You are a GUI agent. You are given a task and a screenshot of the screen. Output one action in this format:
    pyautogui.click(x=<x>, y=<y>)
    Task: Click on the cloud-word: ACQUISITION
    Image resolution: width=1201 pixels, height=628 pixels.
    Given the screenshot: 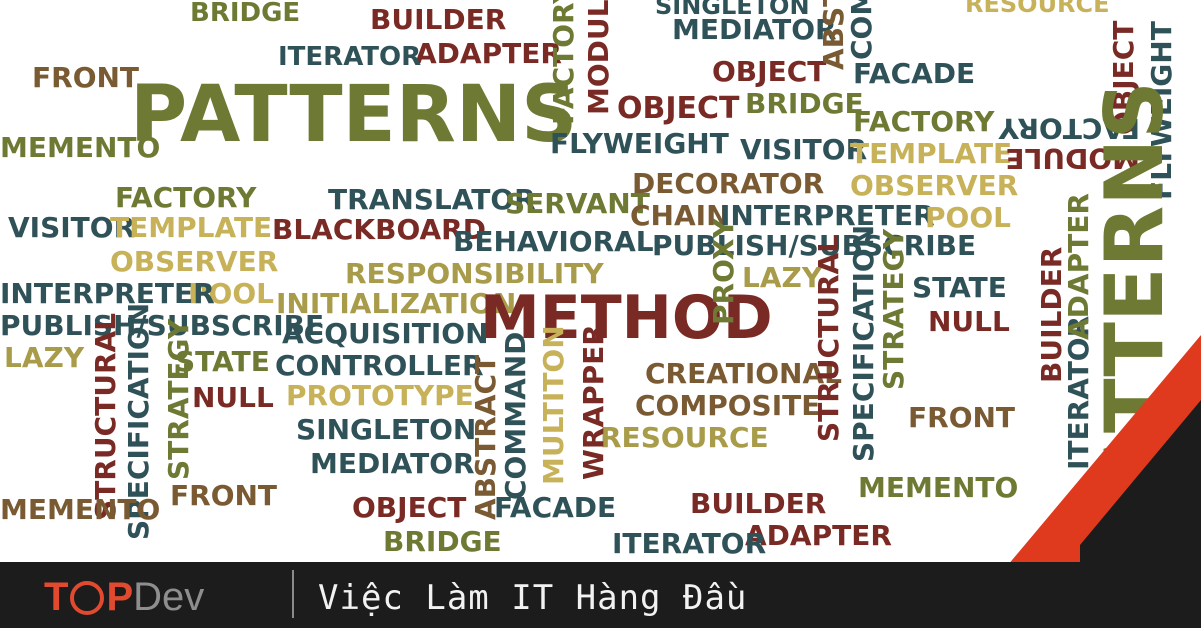 What is the action you would take?
    pyautogui.click(x=385, y=333)
    